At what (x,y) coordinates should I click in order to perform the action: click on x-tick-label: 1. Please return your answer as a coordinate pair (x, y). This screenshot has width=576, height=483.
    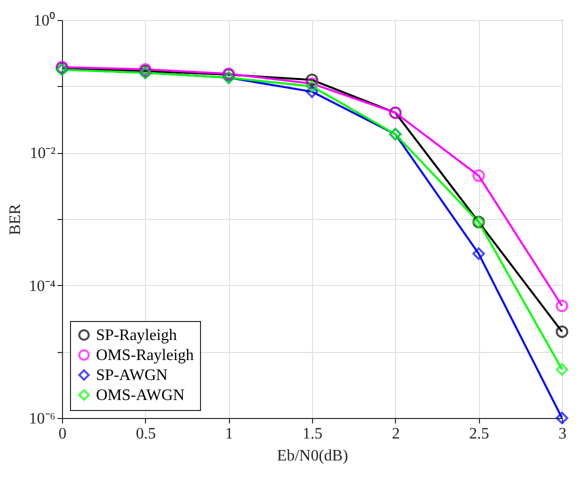
    Looking at the image, I should click on (229, 434).